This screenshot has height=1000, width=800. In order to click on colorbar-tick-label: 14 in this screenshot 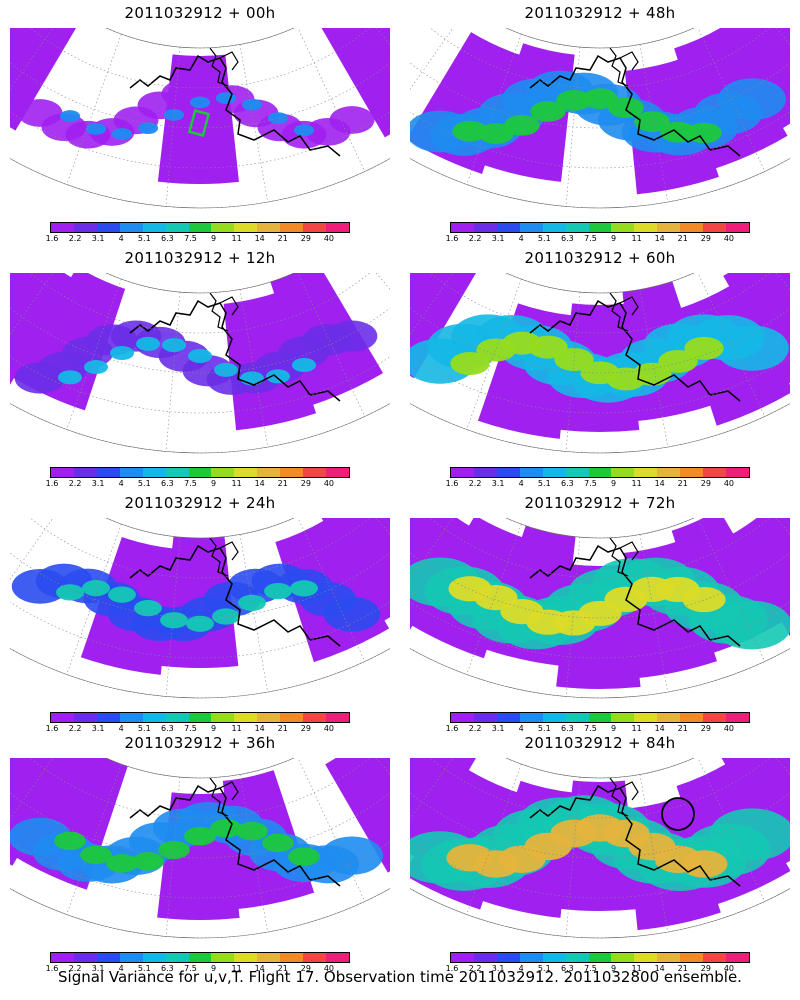, I will do `click(259, 483)`.